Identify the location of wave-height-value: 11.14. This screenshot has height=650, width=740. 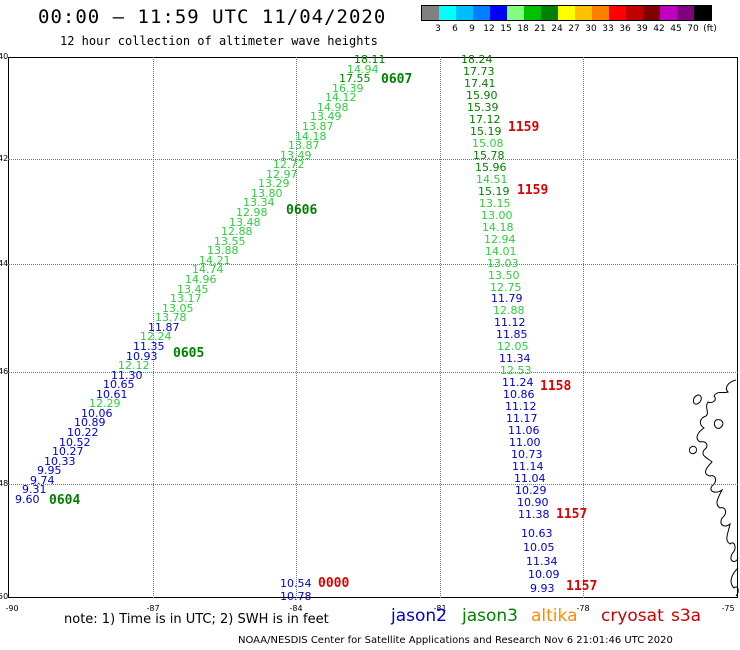
(528, 466).